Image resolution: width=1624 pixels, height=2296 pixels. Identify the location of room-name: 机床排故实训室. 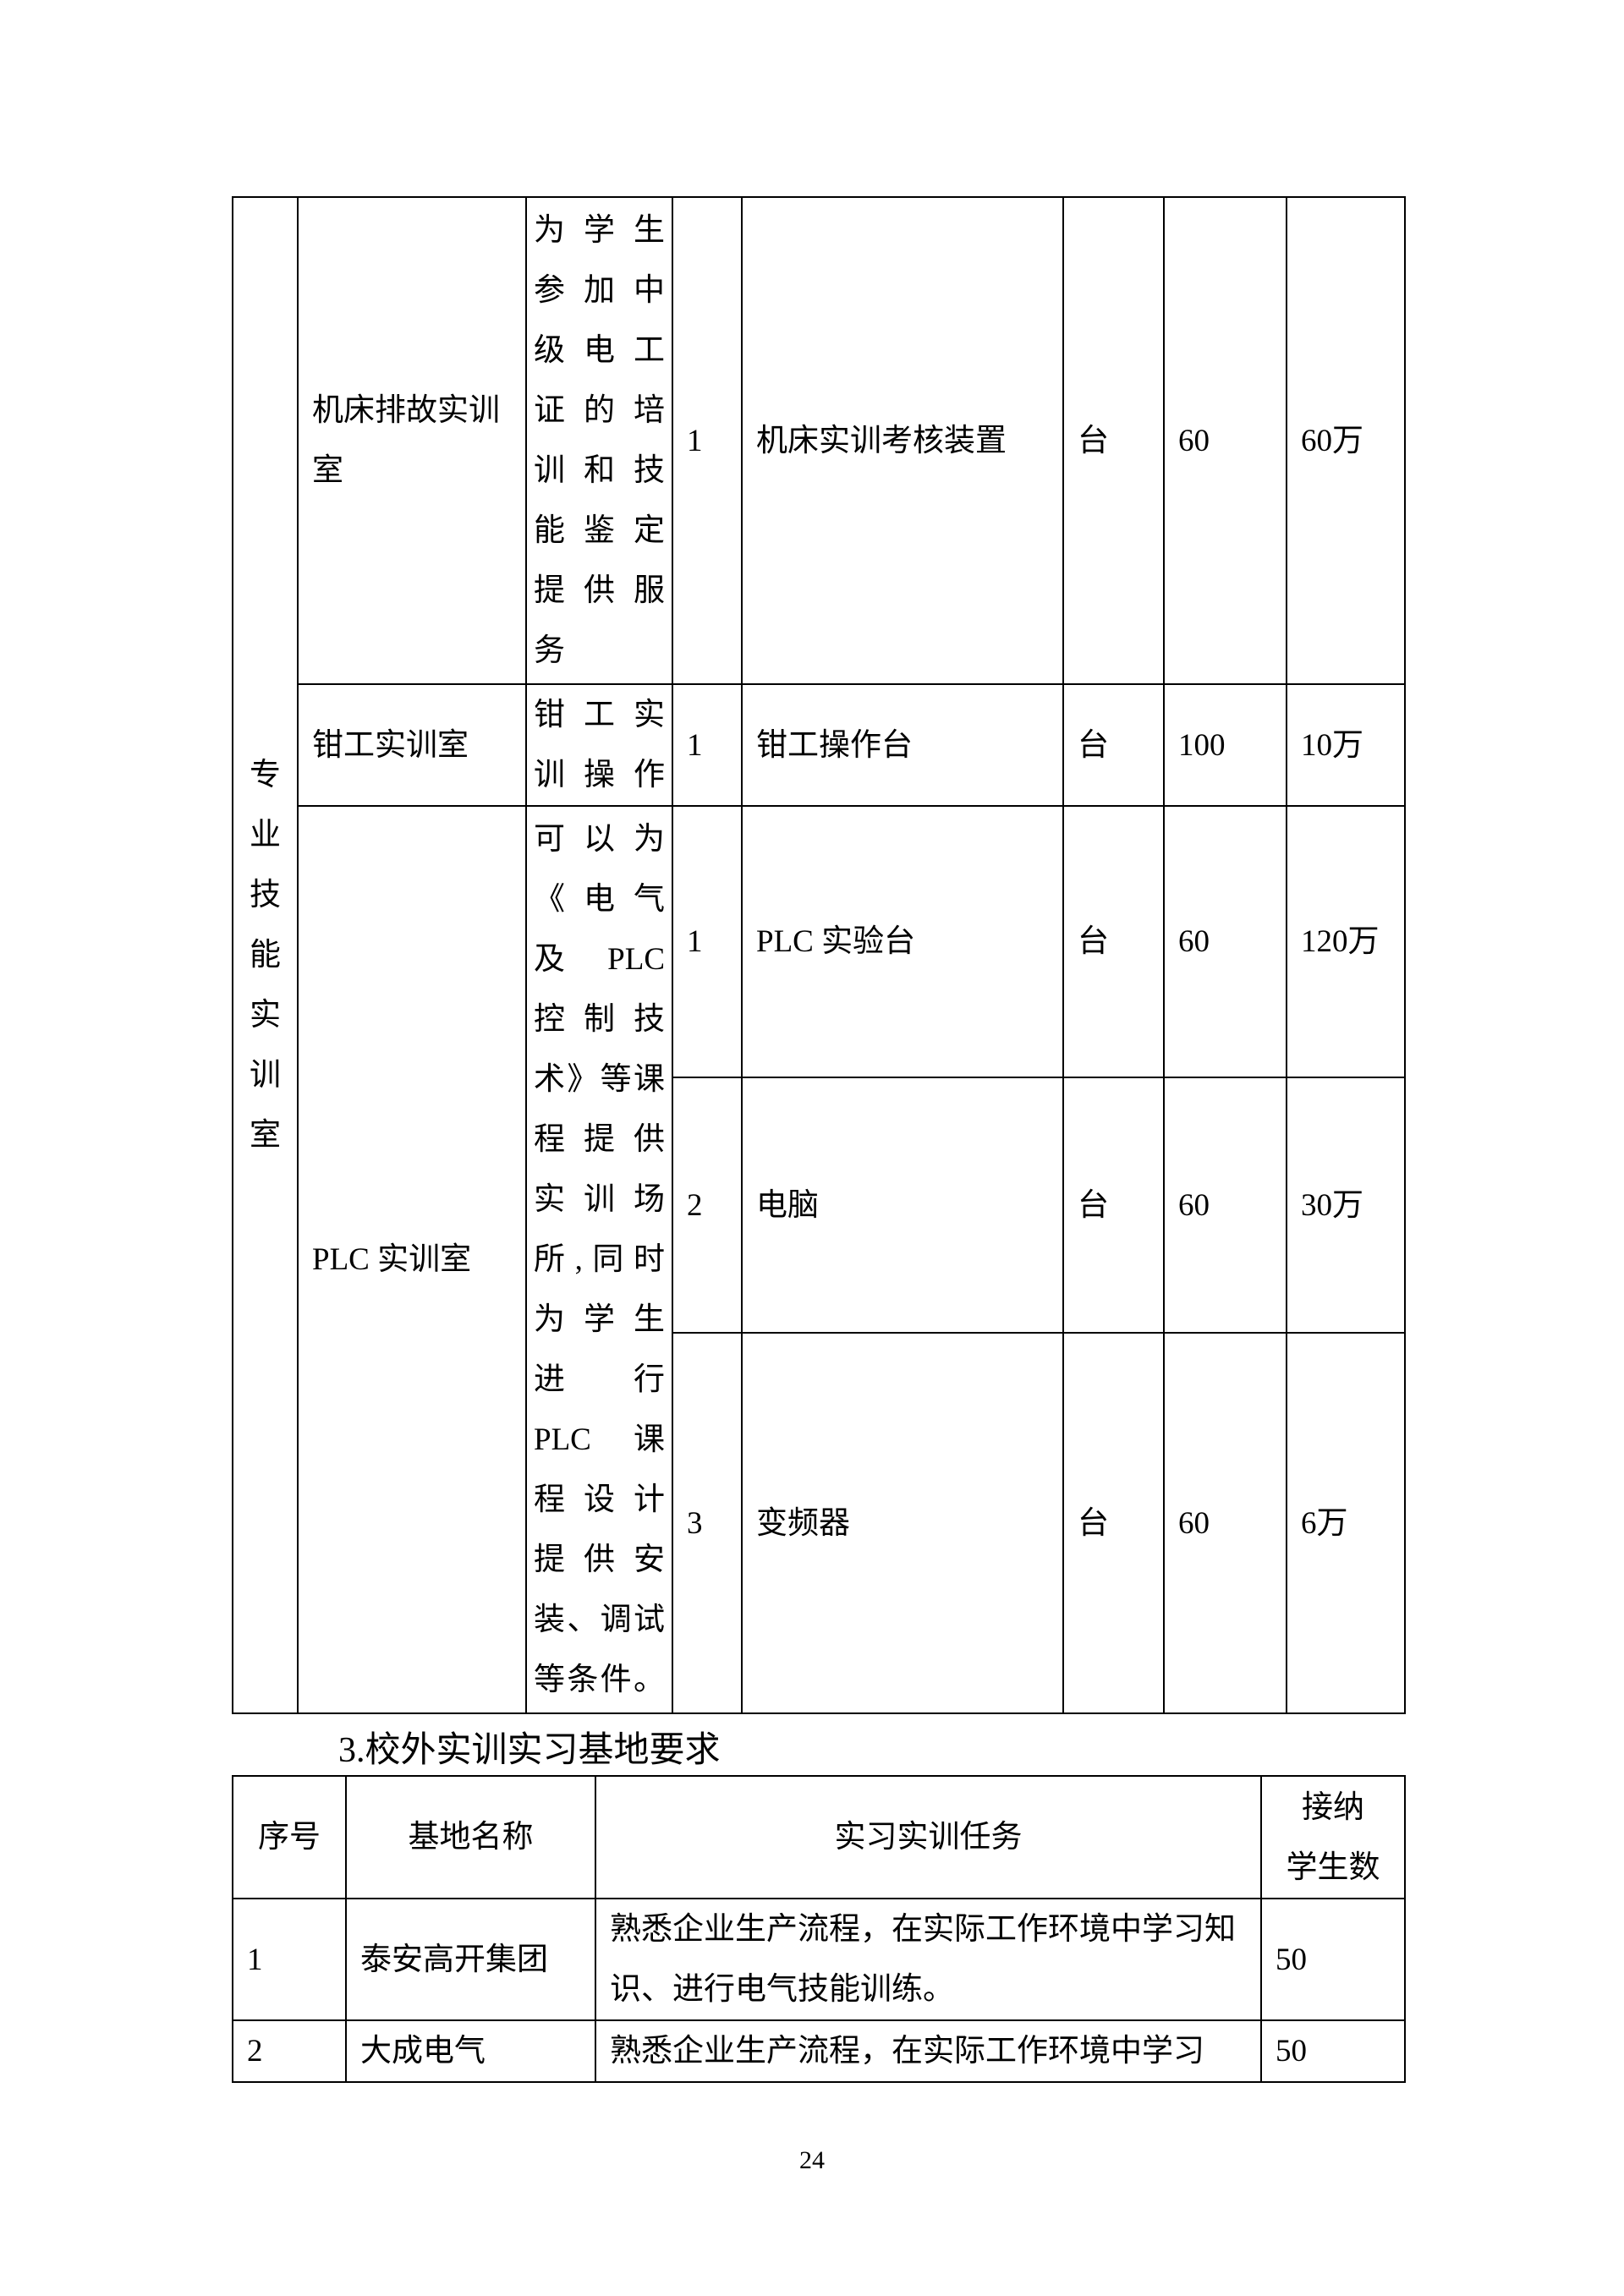
(412, 440).